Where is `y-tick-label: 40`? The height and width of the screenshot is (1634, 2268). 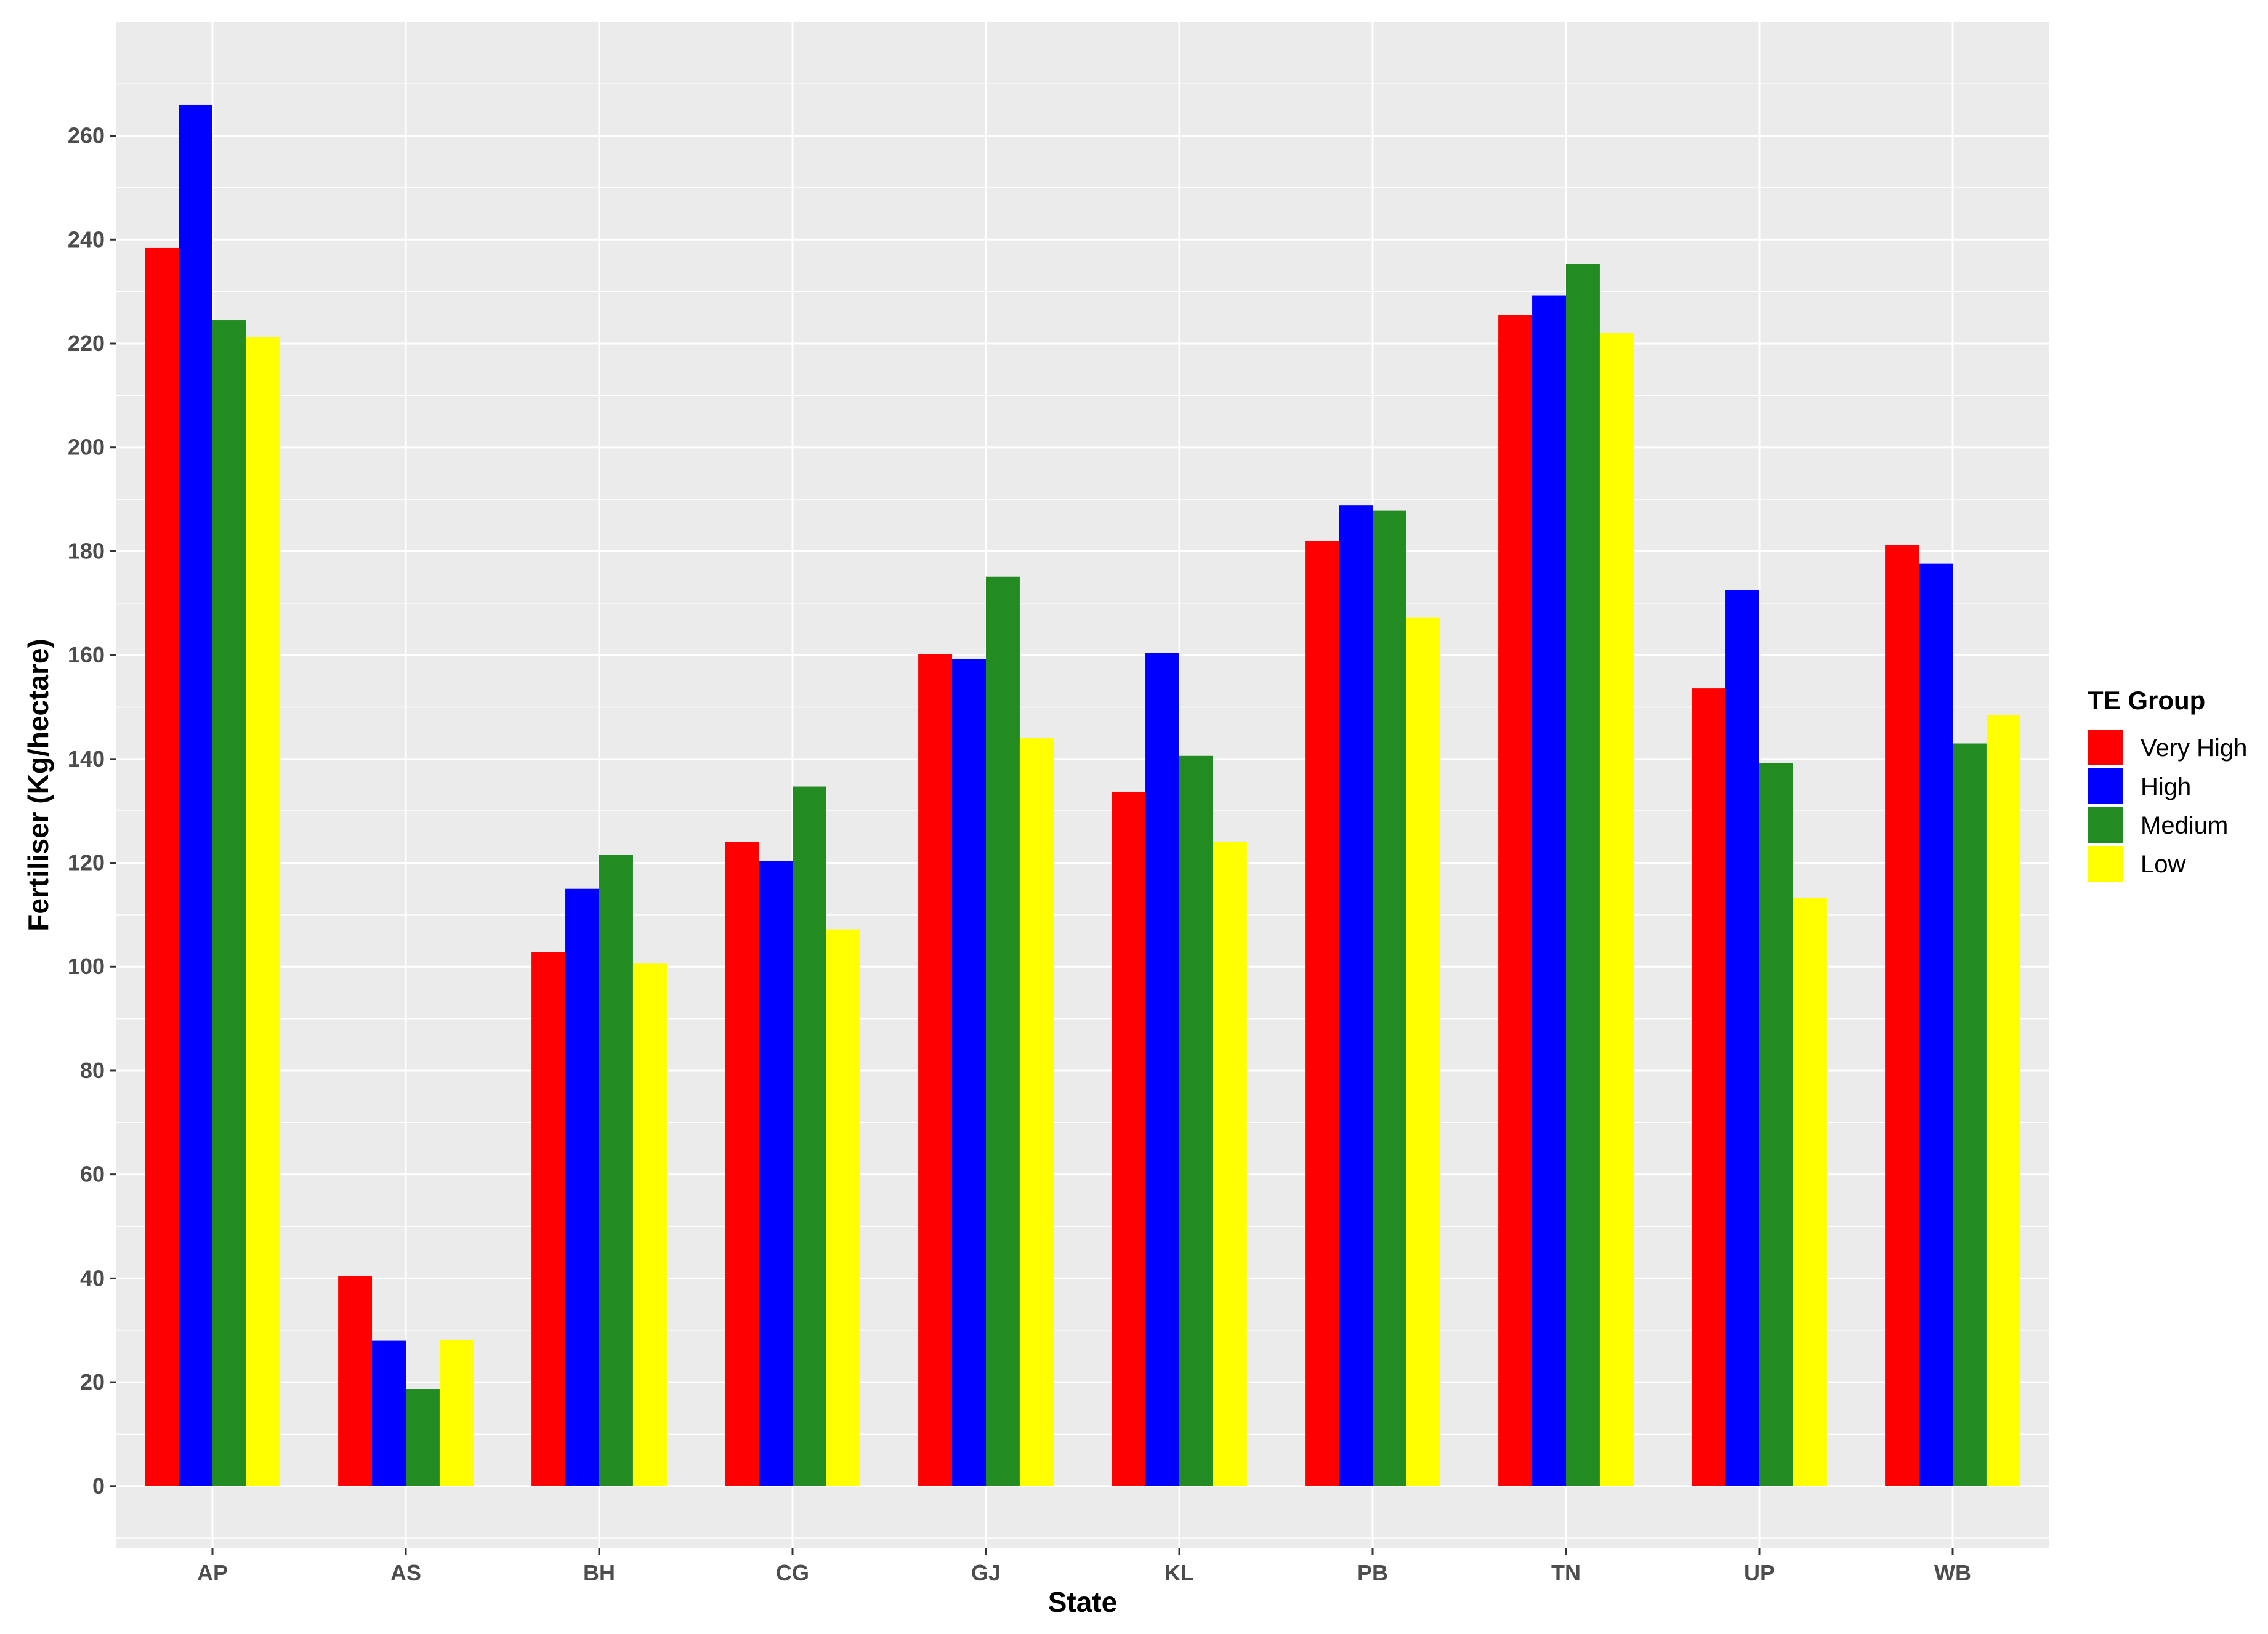
y-tick-label: 40 is located at coordinates (92, 1278).